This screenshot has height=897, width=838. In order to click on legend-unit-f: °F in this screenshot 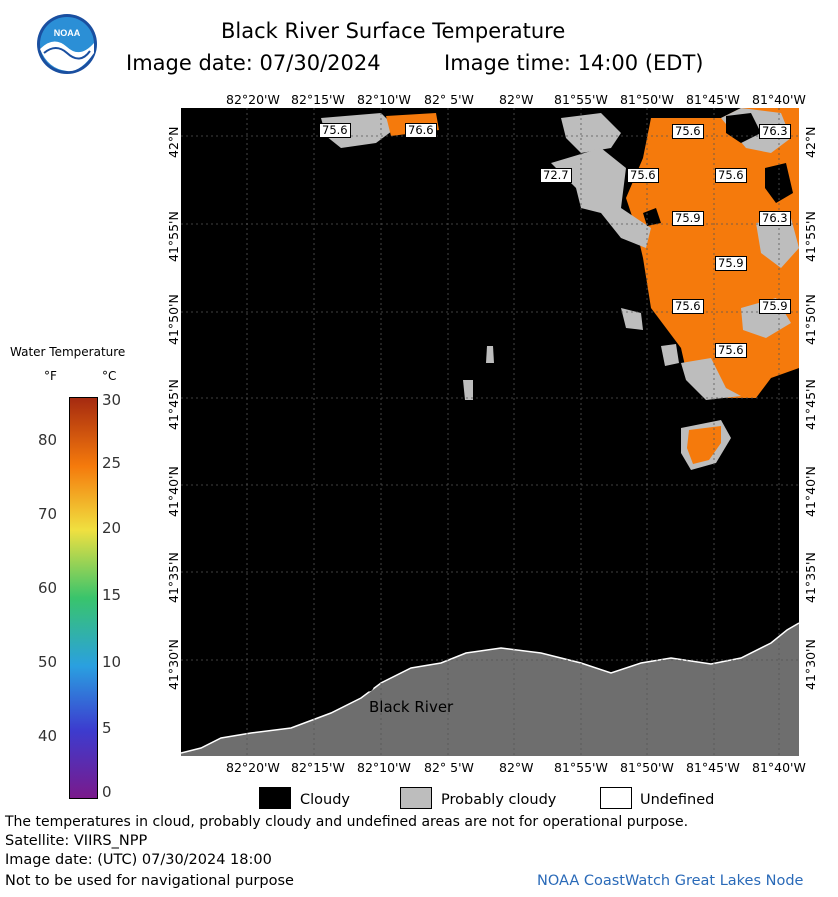, I will do `click(50, 376)`.